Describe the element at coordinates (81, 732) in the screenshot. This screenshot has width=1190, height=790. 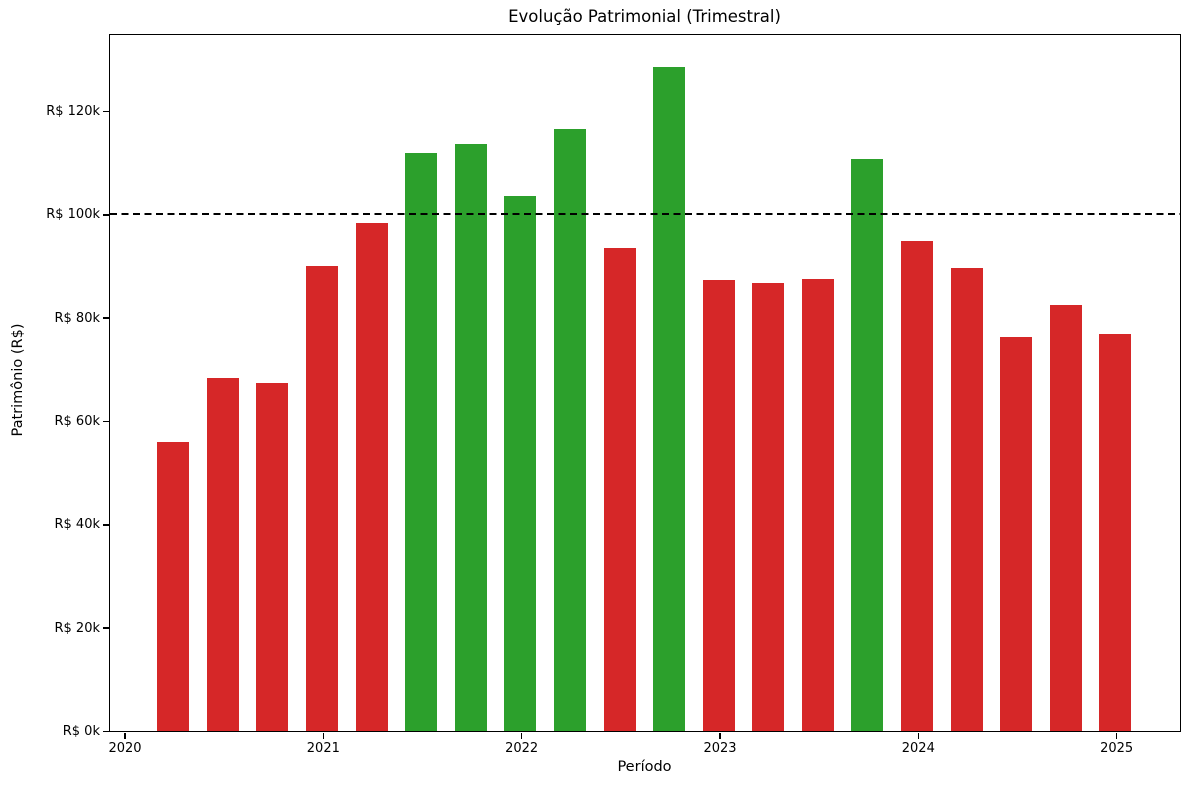
I see `y-tick-label: R$ 0k` at that location.